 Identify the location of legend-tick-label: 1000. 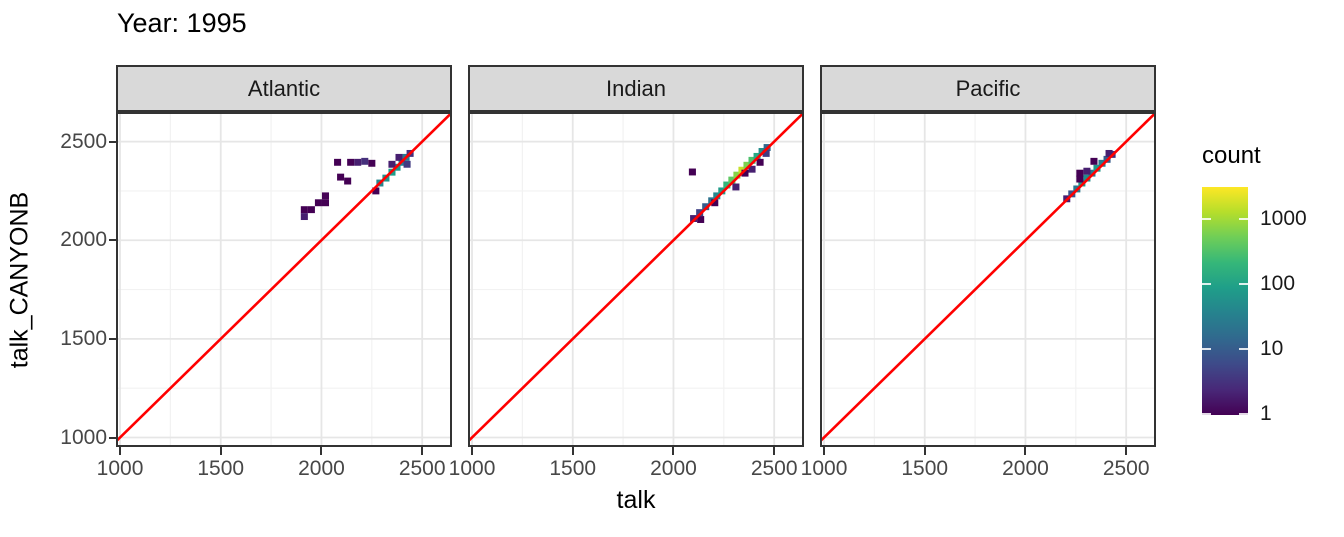
(1283, 218).